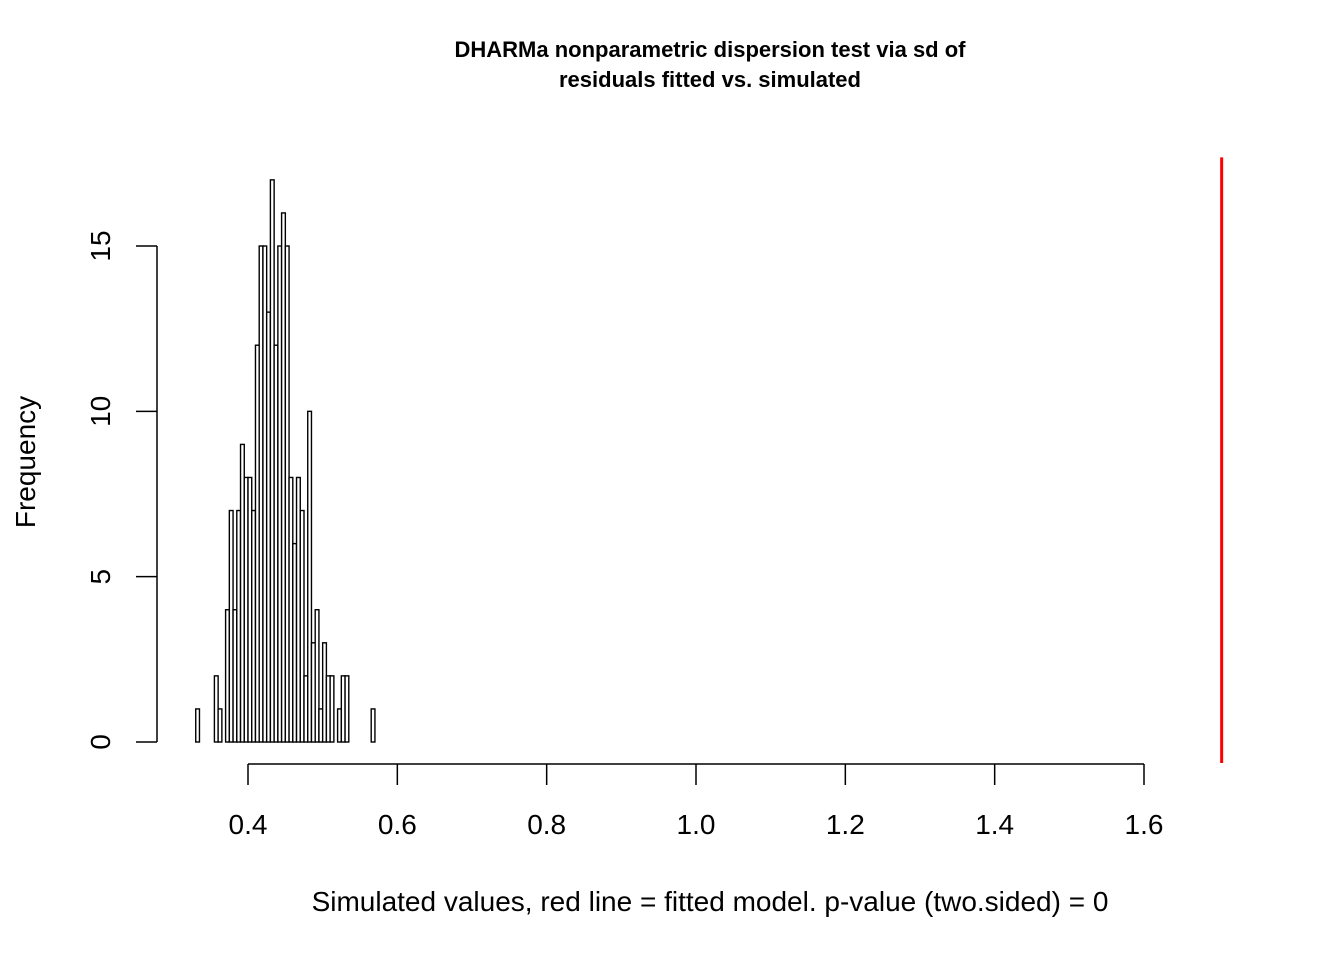 The height and width of the screenshot is (960, 1344). What do you see at coordinates (100, 577) in the screenshot?
I see `y-tick-label: 5` at bounding box center [100, 577].